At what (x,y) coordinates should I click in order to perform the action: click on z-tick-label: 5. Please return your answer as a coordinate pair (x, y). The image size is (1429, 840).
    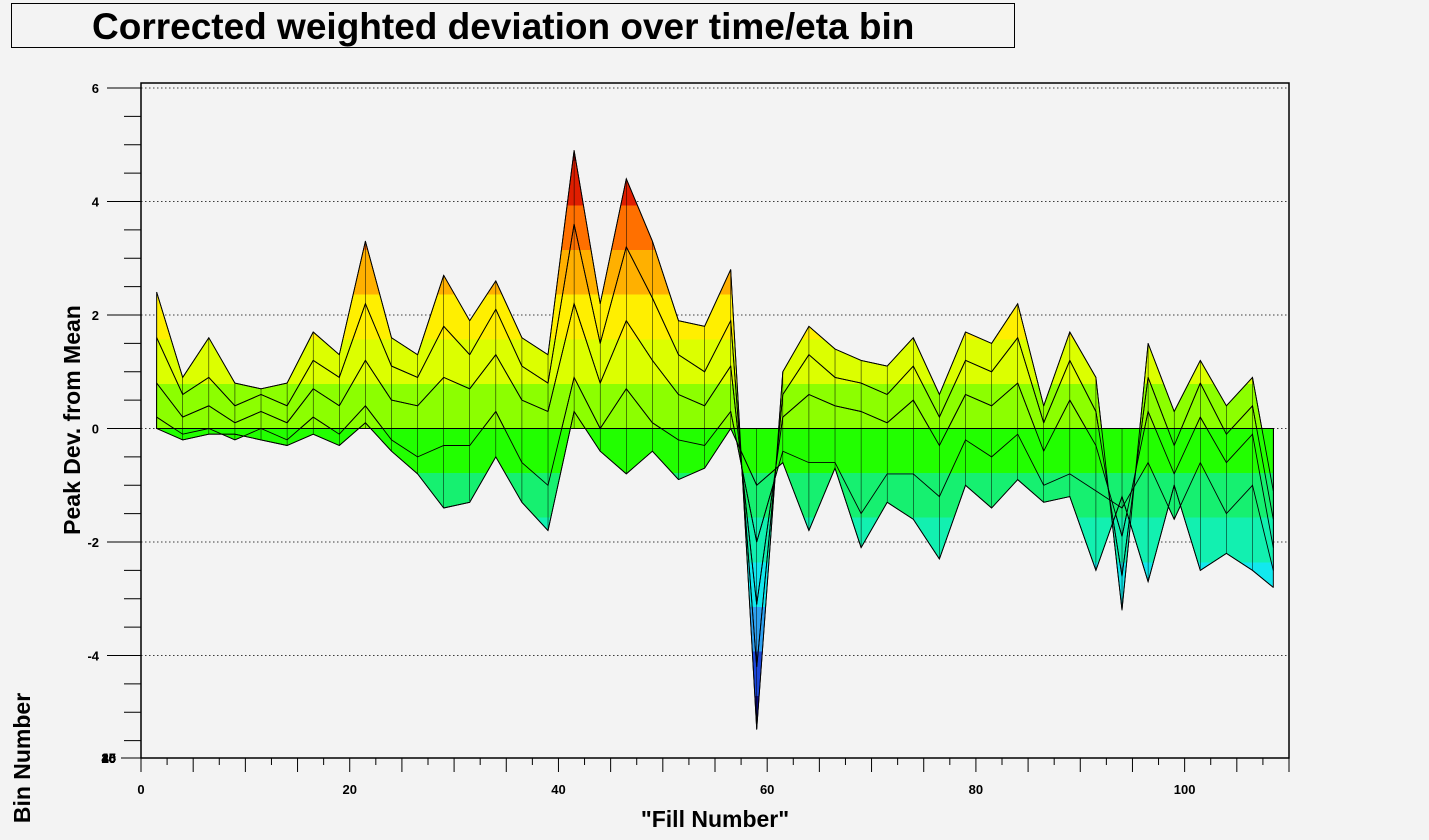
    Looking at the image, I should click on (112, 758).